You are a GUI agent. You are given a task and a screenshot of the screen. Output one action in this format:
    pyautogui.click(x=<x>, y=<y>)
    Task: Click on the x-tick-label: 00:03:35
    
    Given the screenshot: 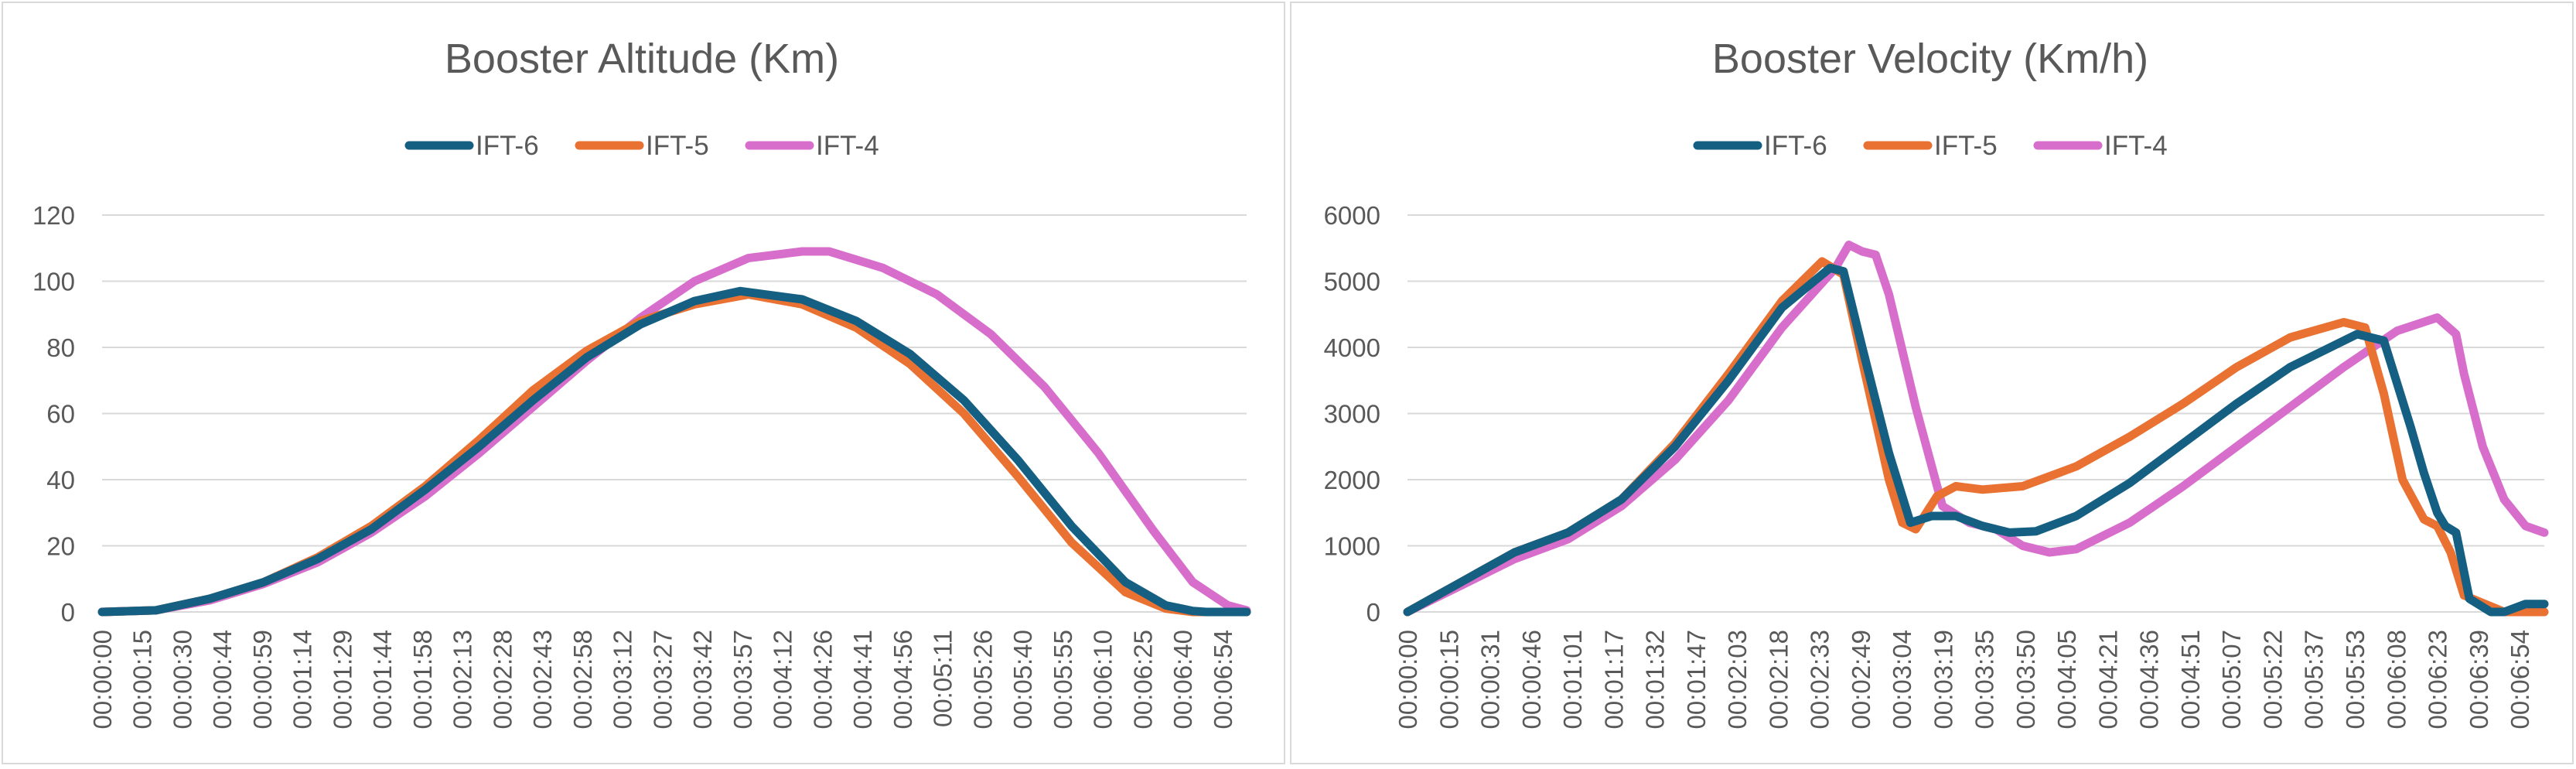 What is the action you would take?
    pyautogui.click(x=1985, y=679)
    